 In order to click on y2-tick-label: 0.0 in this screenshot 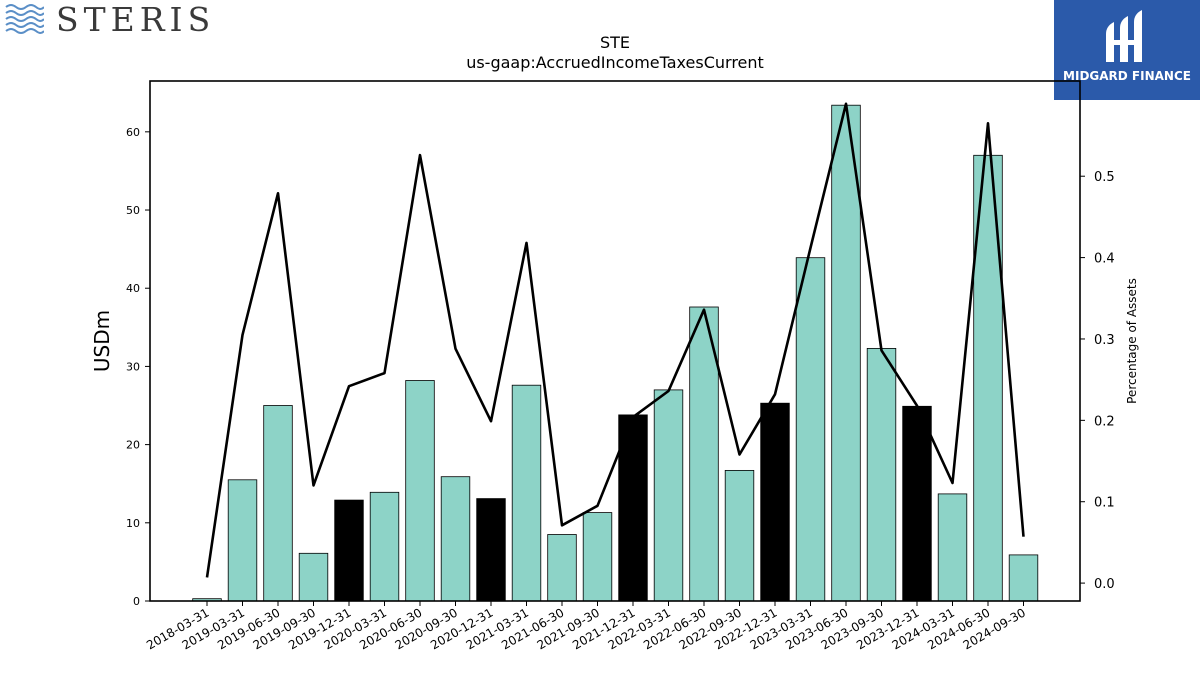, I will do `click(1104, 584)`.